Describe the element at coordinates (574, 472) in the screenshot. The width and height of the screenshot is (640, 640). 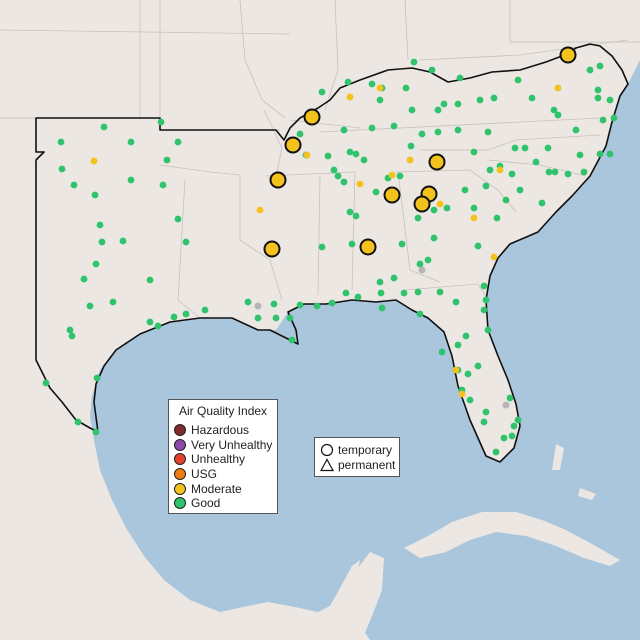
I see `bahamas-landmass` at that location.